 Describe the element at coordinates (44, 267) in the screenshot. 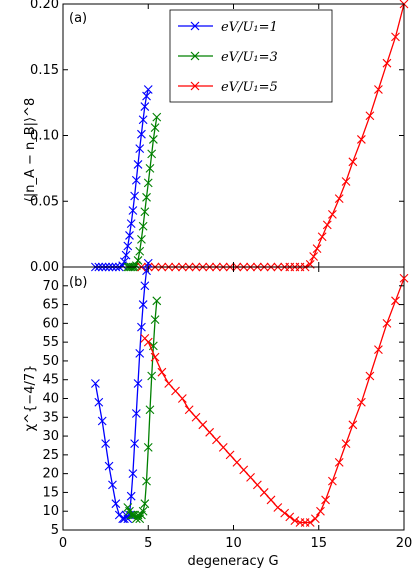

I see `y-tick-label: 0.00` at that location.